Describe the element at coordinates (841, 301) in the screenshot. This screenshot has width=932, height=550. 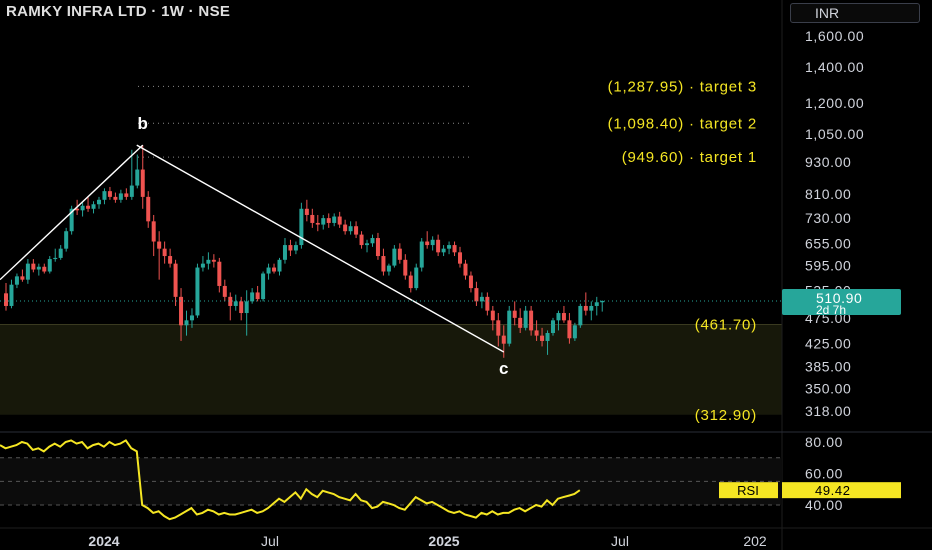
I see `current-price-tag` at that location.